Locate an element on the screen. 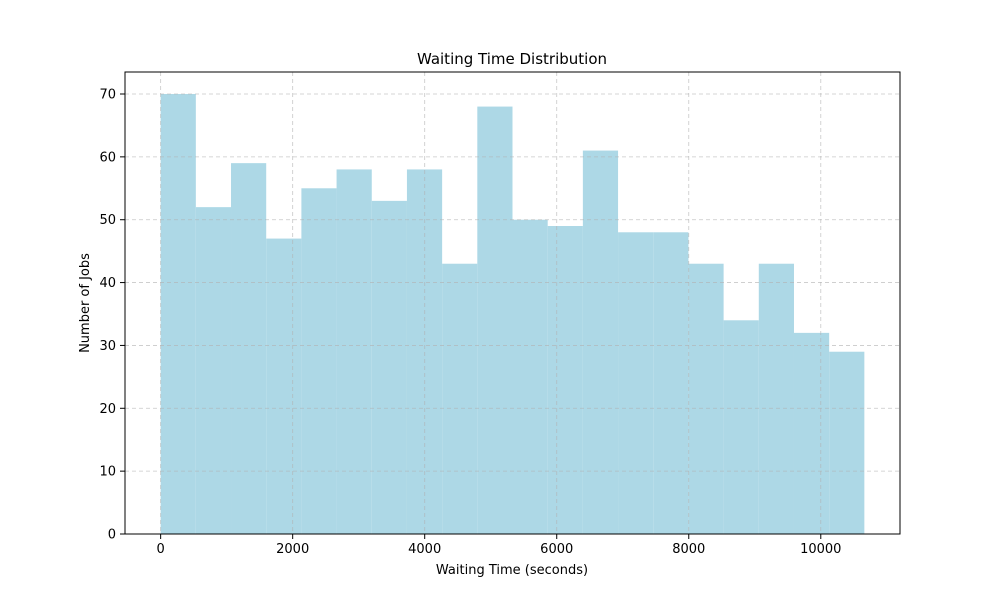 The height and width of the screenshot is (600, 1000). y-tick-label: 20 is located at coordinates (107, 409).